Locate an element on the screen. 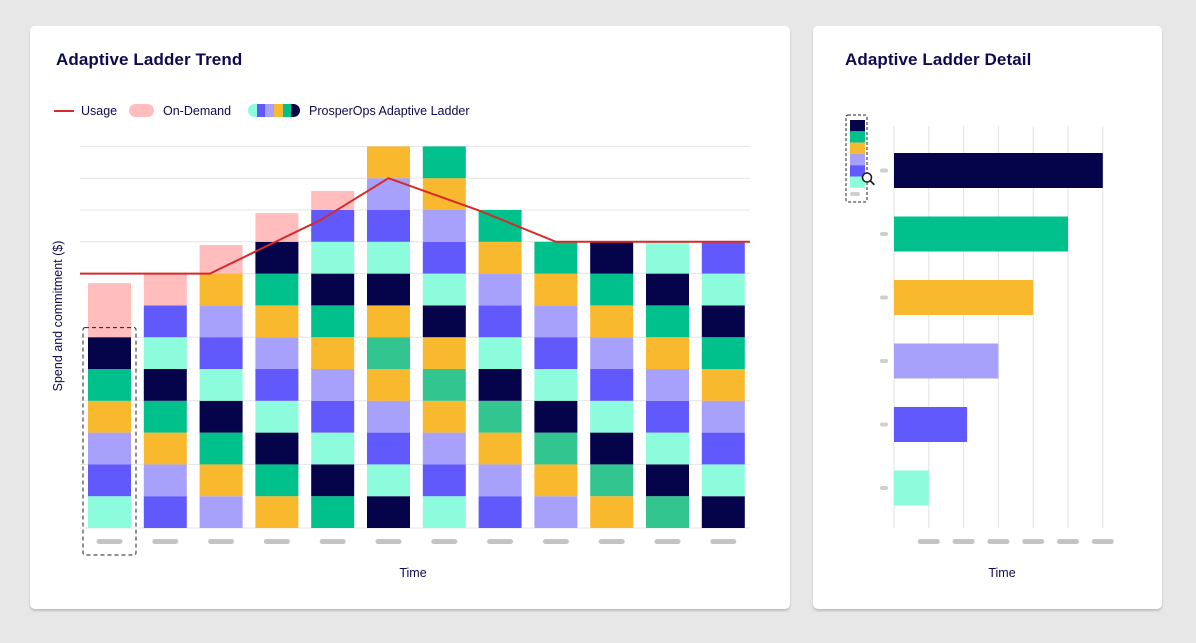 The height and width of the screenshot is (643, 1196). x-axis-label: Time is located at coordinates (412, 573).